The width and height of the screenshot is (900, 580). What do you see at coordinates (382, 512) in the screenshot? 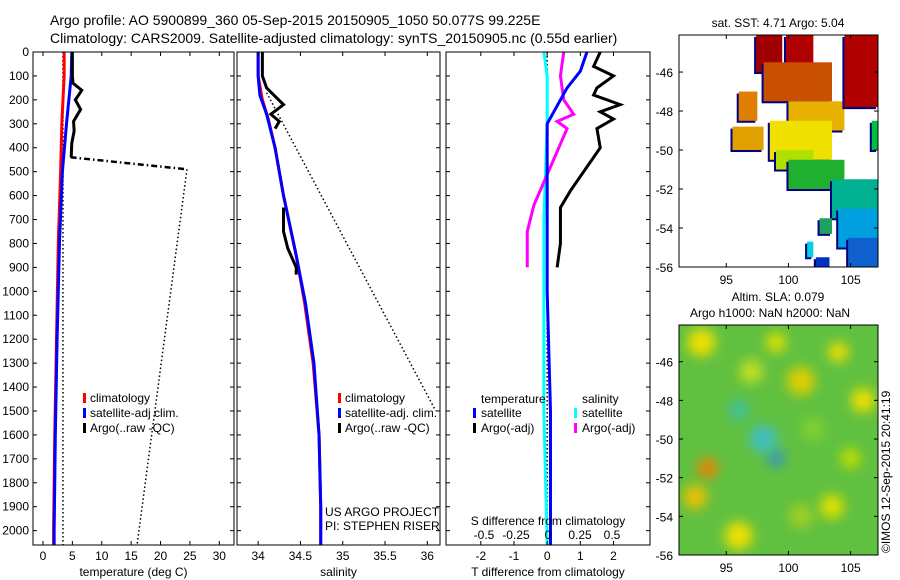
I see `annotation-text: US ARGO PROJECT` at bounding box center [382, 512].